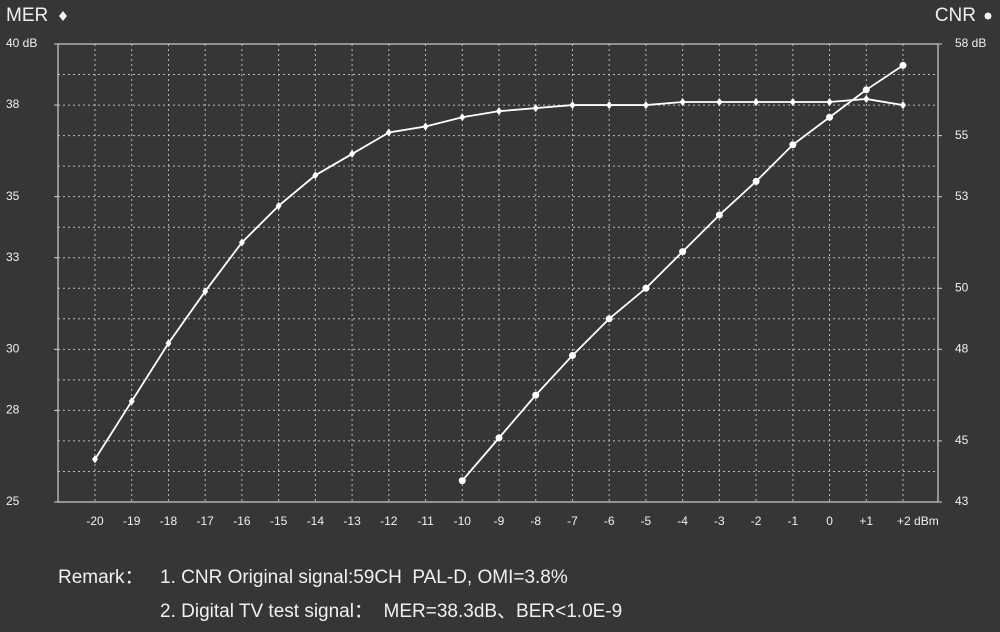 The image size is (1000, 632). I want to click on y2-tick-label: 50, so click(962, 287).